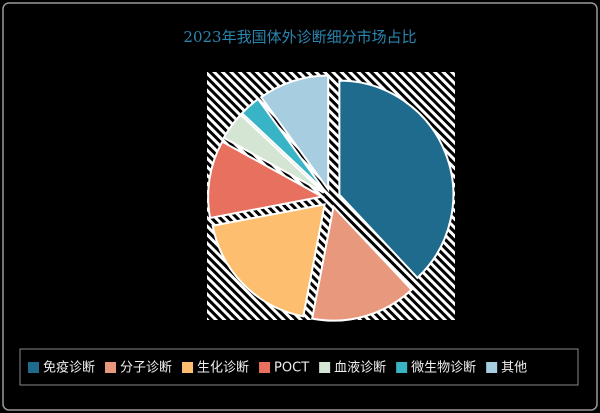  I want to click on legend-label: 微生物诊断, so click(443, 368).